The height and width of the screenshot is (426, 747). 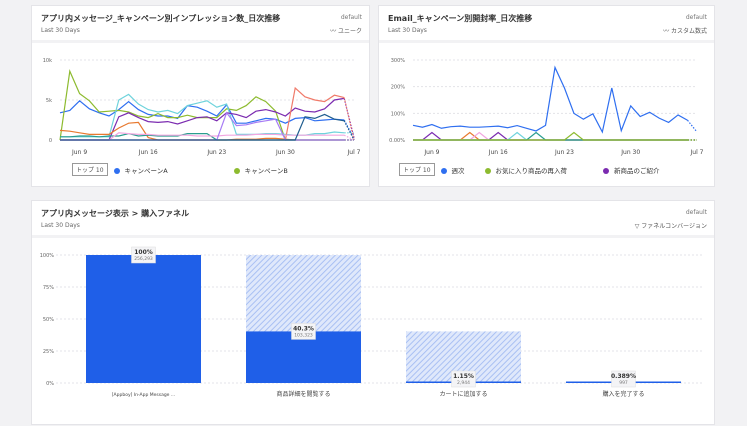 I want to click on card-title: アプリ内メッセージ表示 > 購入ファネル, so click(x=115, y=213).